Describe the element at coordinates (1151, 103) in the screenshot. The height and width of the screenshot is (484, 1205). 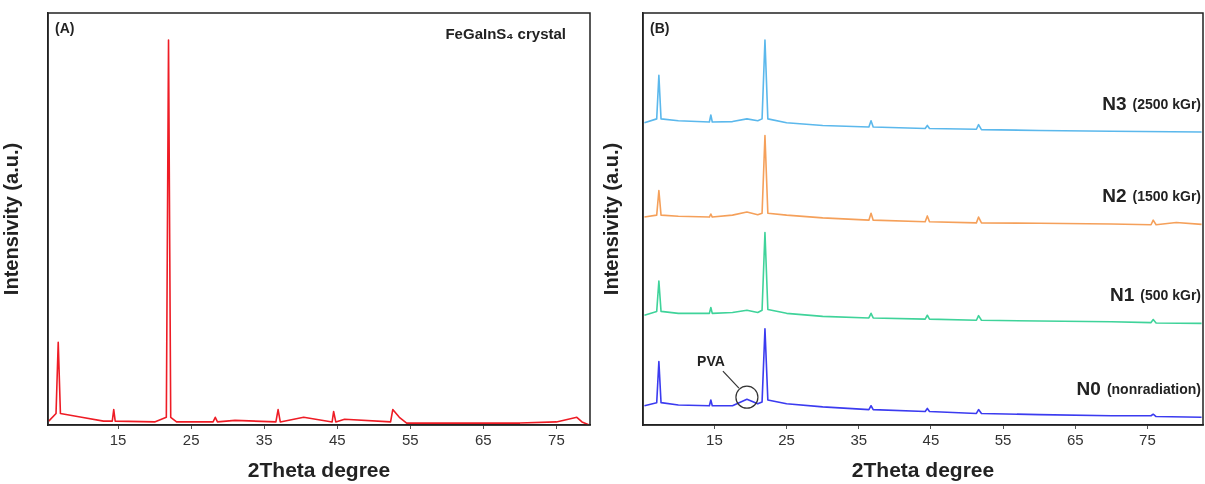
I see `series-label: N3 (2500 kGr)` at that location.